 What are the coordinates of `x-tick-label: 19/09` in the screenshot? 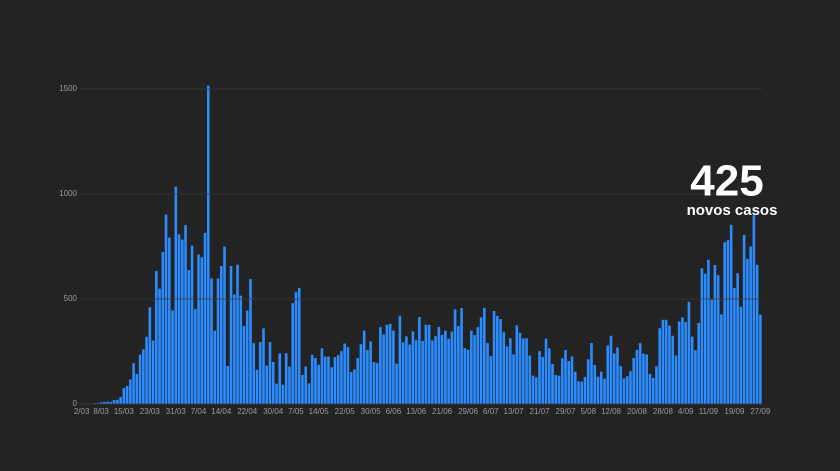 It's located at (734, 411).